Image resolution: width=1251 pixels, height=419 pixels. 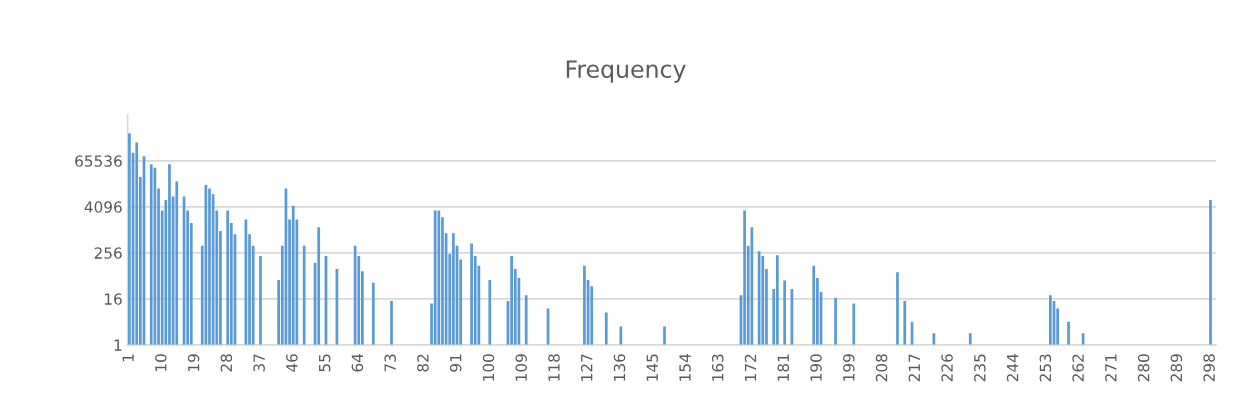 What do you see at coordinates (750, 367) in the screenshot?
I see `x-tick-label: 172` at bounding box center [750, 367].